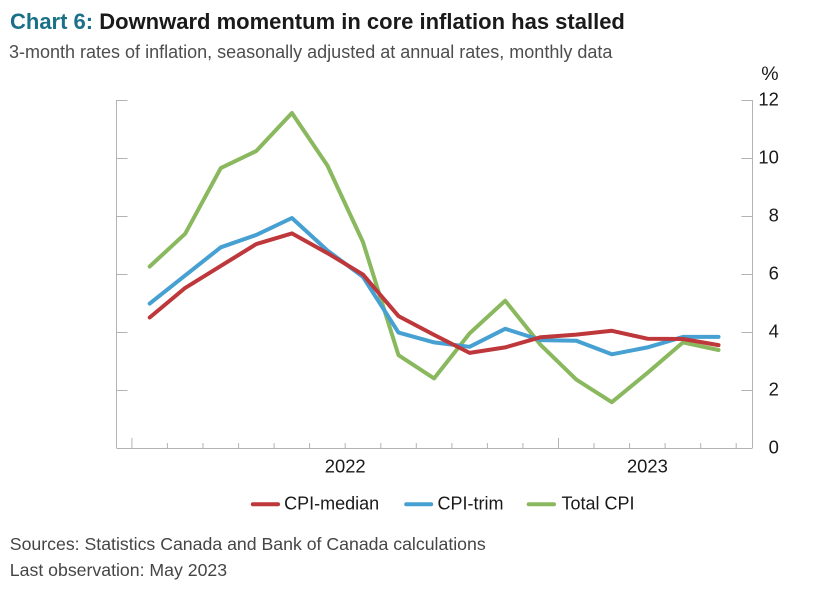  I want to click on svg-text: Total CPI, so click(598, 504).